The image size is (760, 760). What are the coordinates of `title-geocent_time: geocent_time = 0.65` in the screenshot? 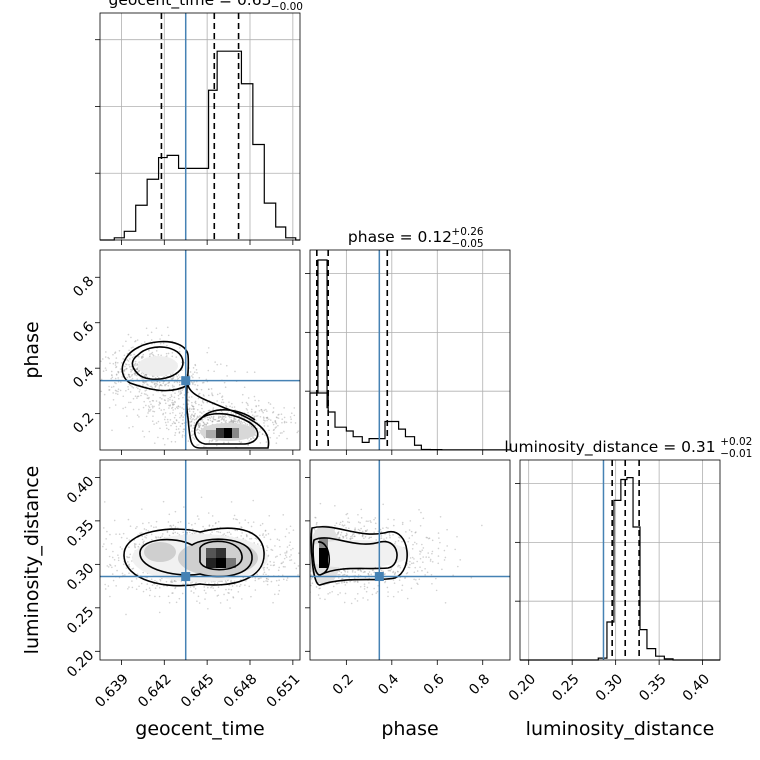 It's located at (190, 5).